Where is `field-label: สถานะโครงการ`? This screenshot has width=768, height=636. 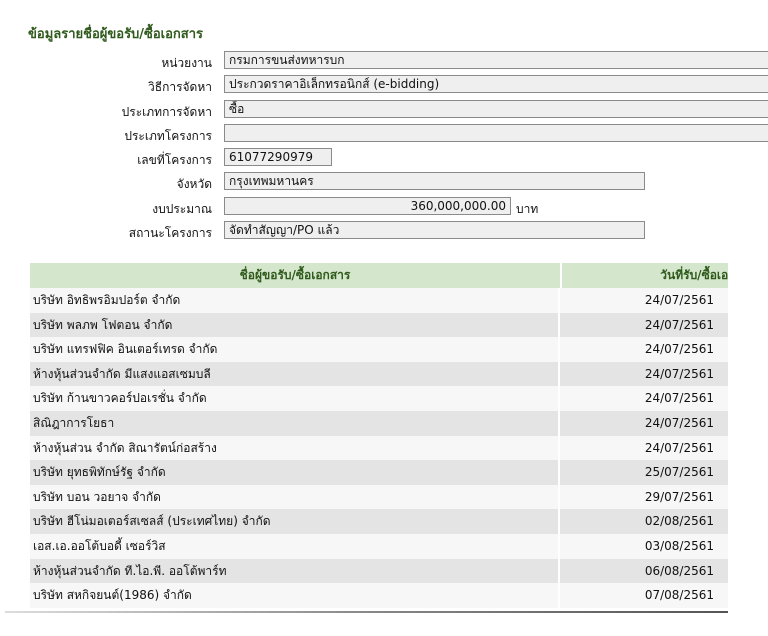
field-label: สถานะโครงการ is located at coordinates (170, 233).